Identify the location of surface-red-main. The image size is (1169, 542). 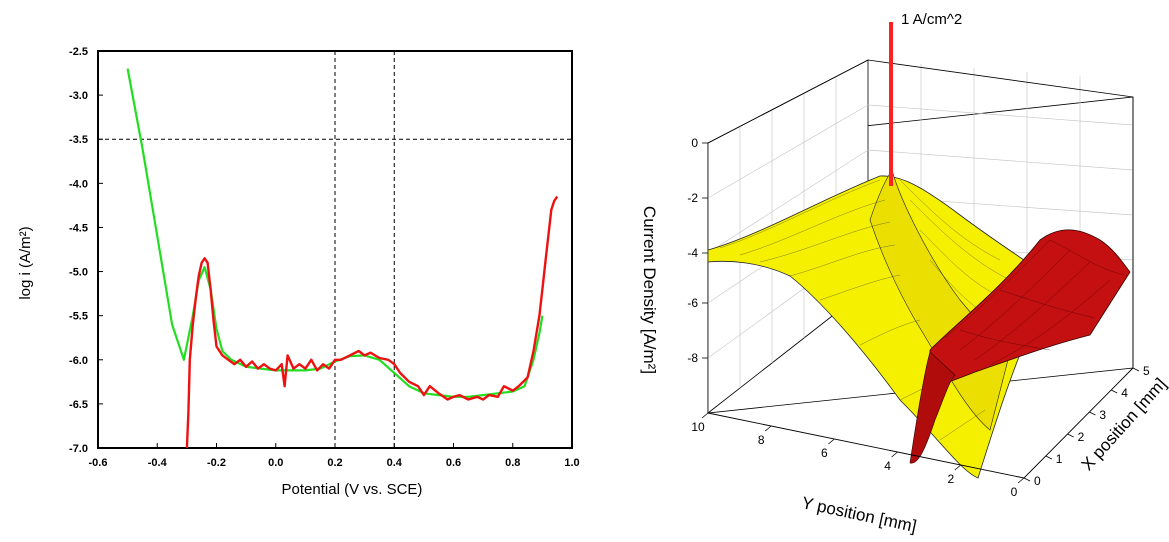
(1030, 309).